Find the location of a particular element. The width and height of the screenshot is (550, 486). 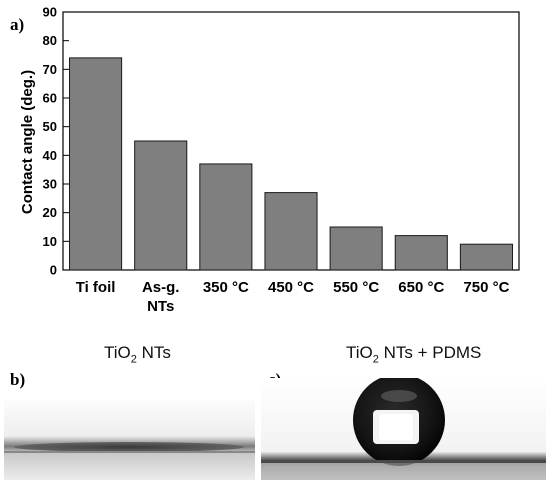

x-category-label: 550 °C is located at coordinates (356, 287).